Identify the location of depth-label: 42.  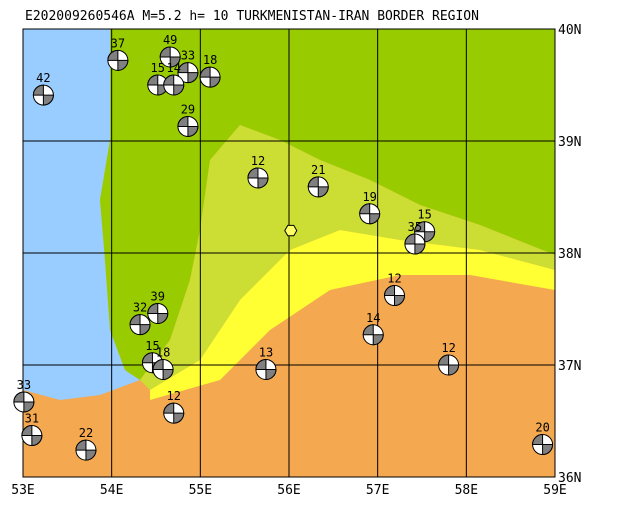
(43, 78).